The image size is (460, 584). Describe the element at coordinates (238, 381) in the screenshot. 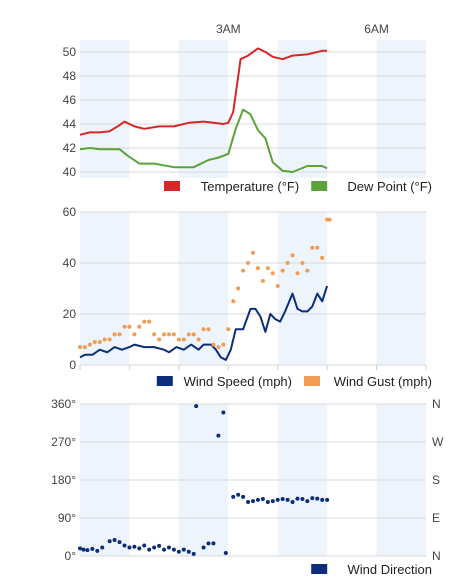

I see `wind-speed-mph-legend-label: Wind Speed (mph)` at that location.